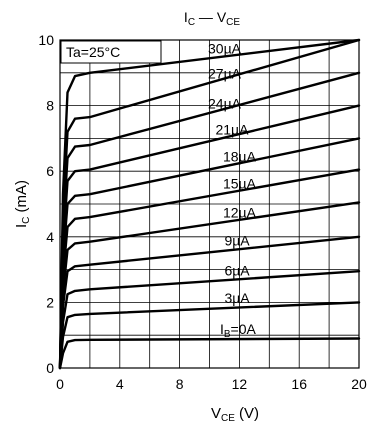  I want to click on curve-label-main: 18µA, so click(240, 157).